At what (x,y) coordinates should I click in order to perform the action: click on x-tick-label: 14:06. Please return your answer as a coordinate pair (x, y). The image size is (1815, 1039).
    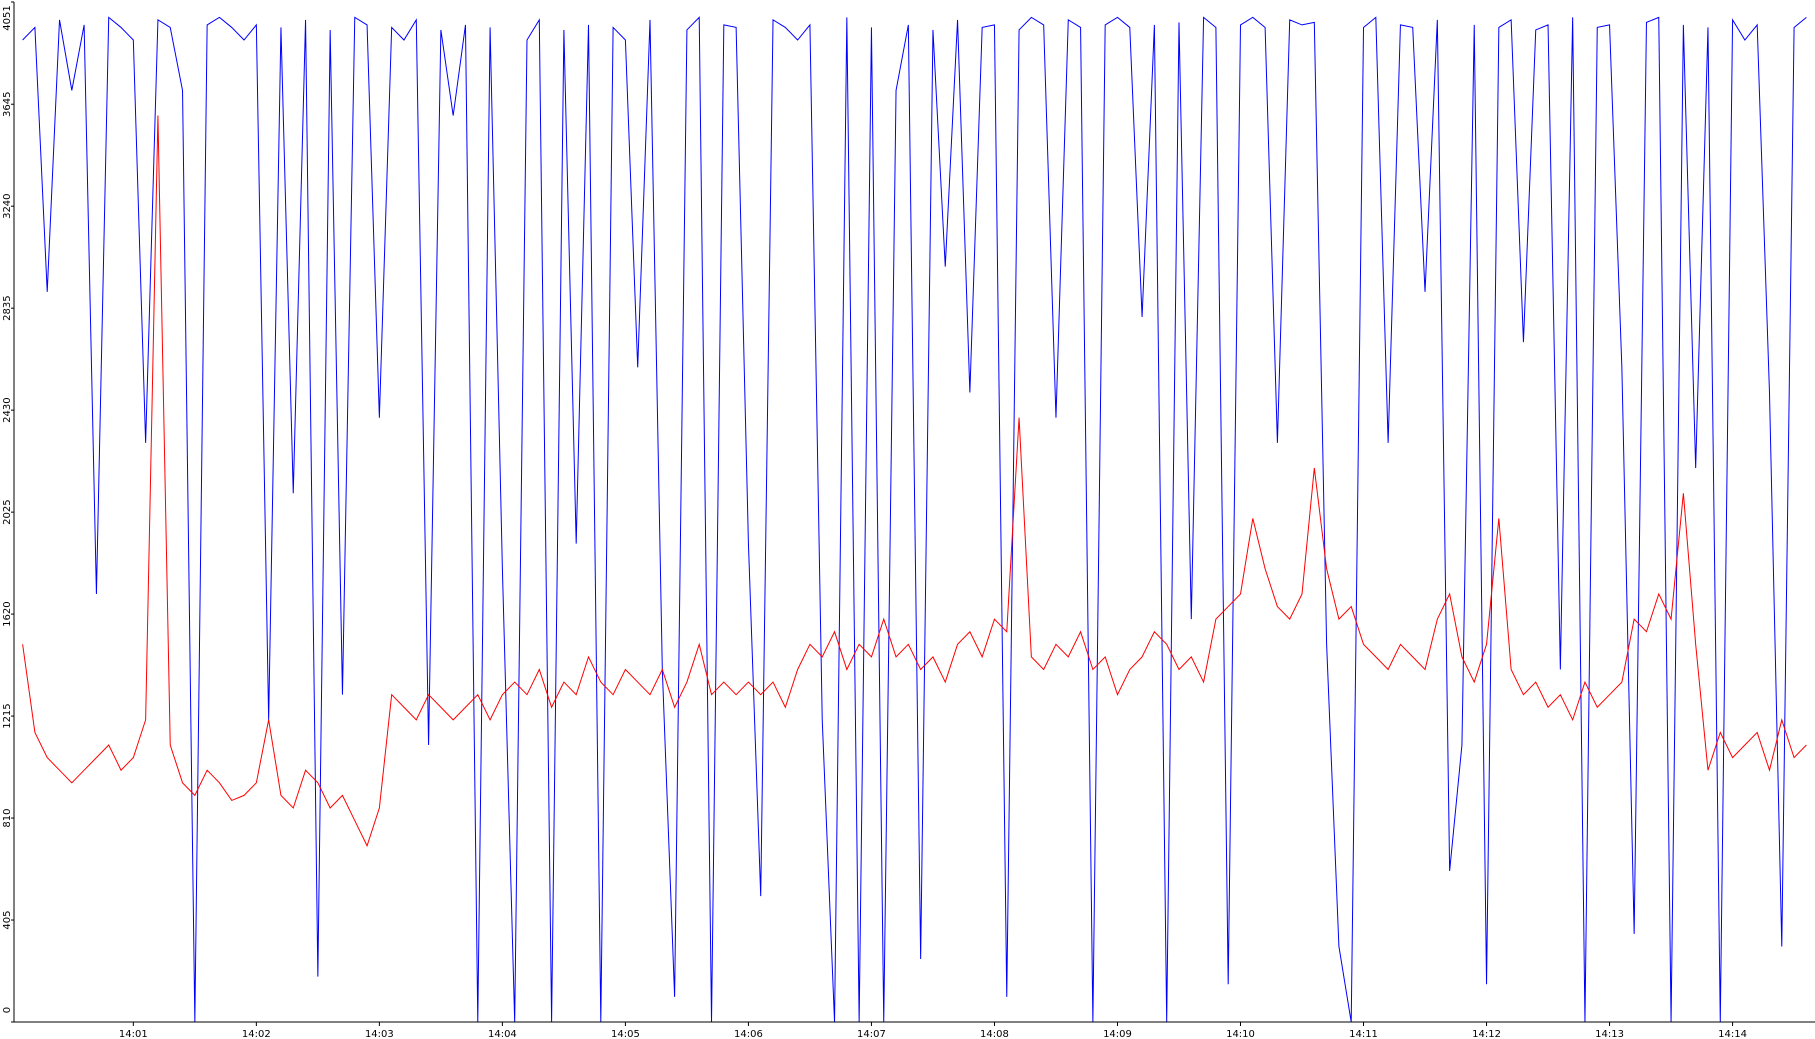
    Looking at the image, I should click on (748, 1034).